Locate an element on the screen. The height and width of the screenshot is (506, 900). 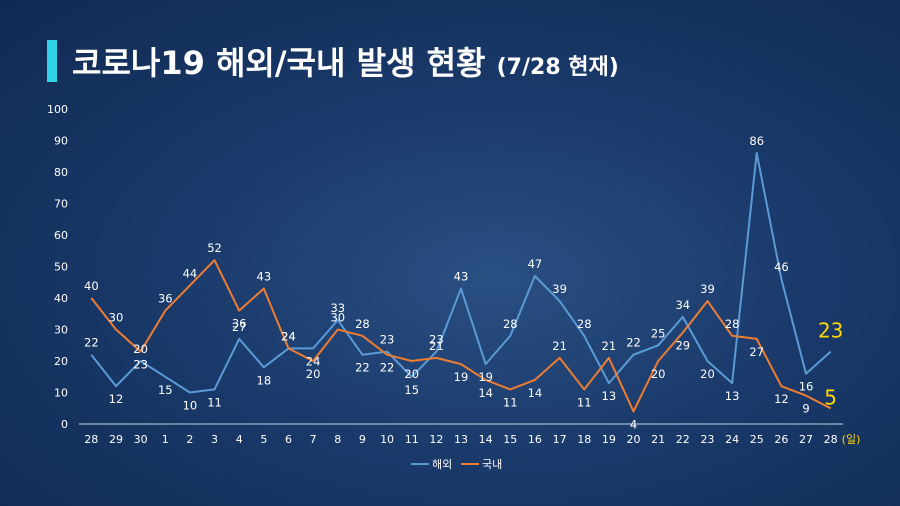
data-label-domestic: 5 is located at coordinates (830, 397).